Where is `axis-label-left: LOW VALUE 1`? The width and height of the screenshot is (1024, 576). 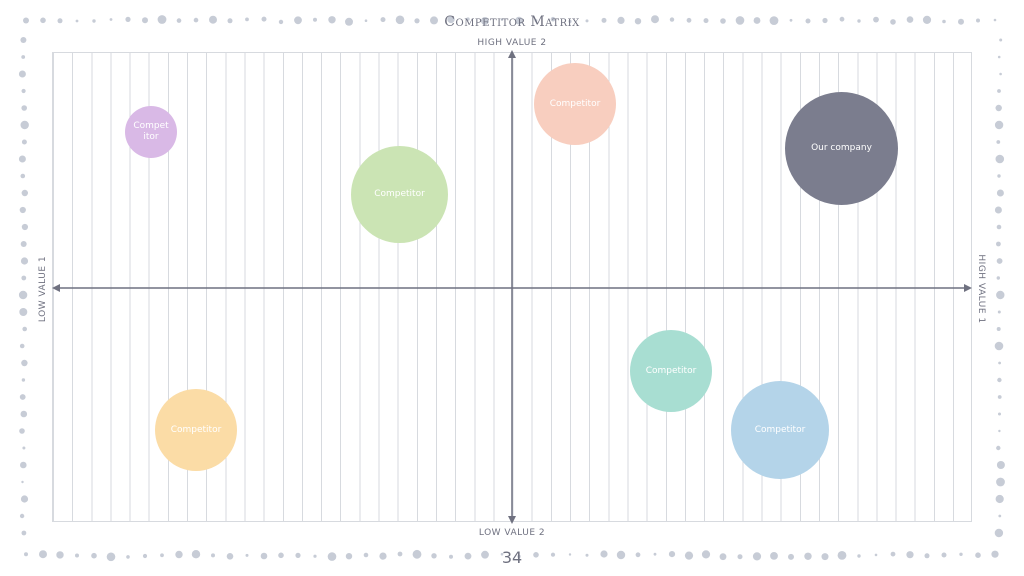
axis-label-left: LOW VALUE 1 is located at coordinates (43, 289).